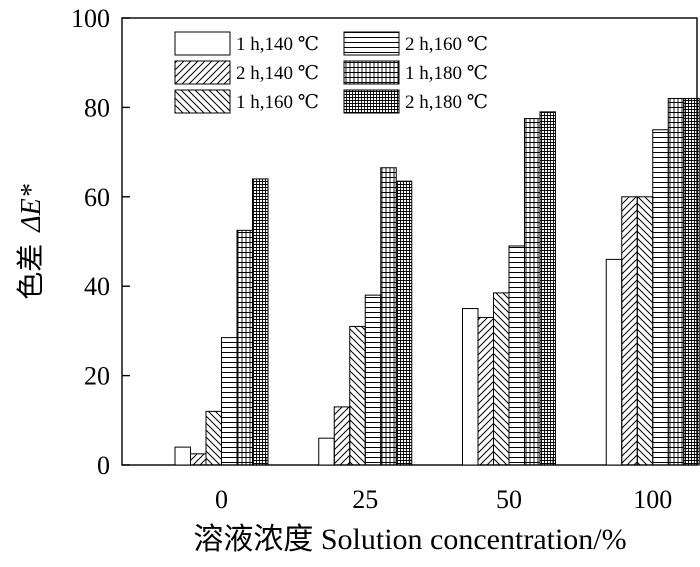 The height and width of the screenshot is (567, 700). Describe the element at coordinates (97, 107) in the screenshot. I see `y-tick-label: 80` at that location.